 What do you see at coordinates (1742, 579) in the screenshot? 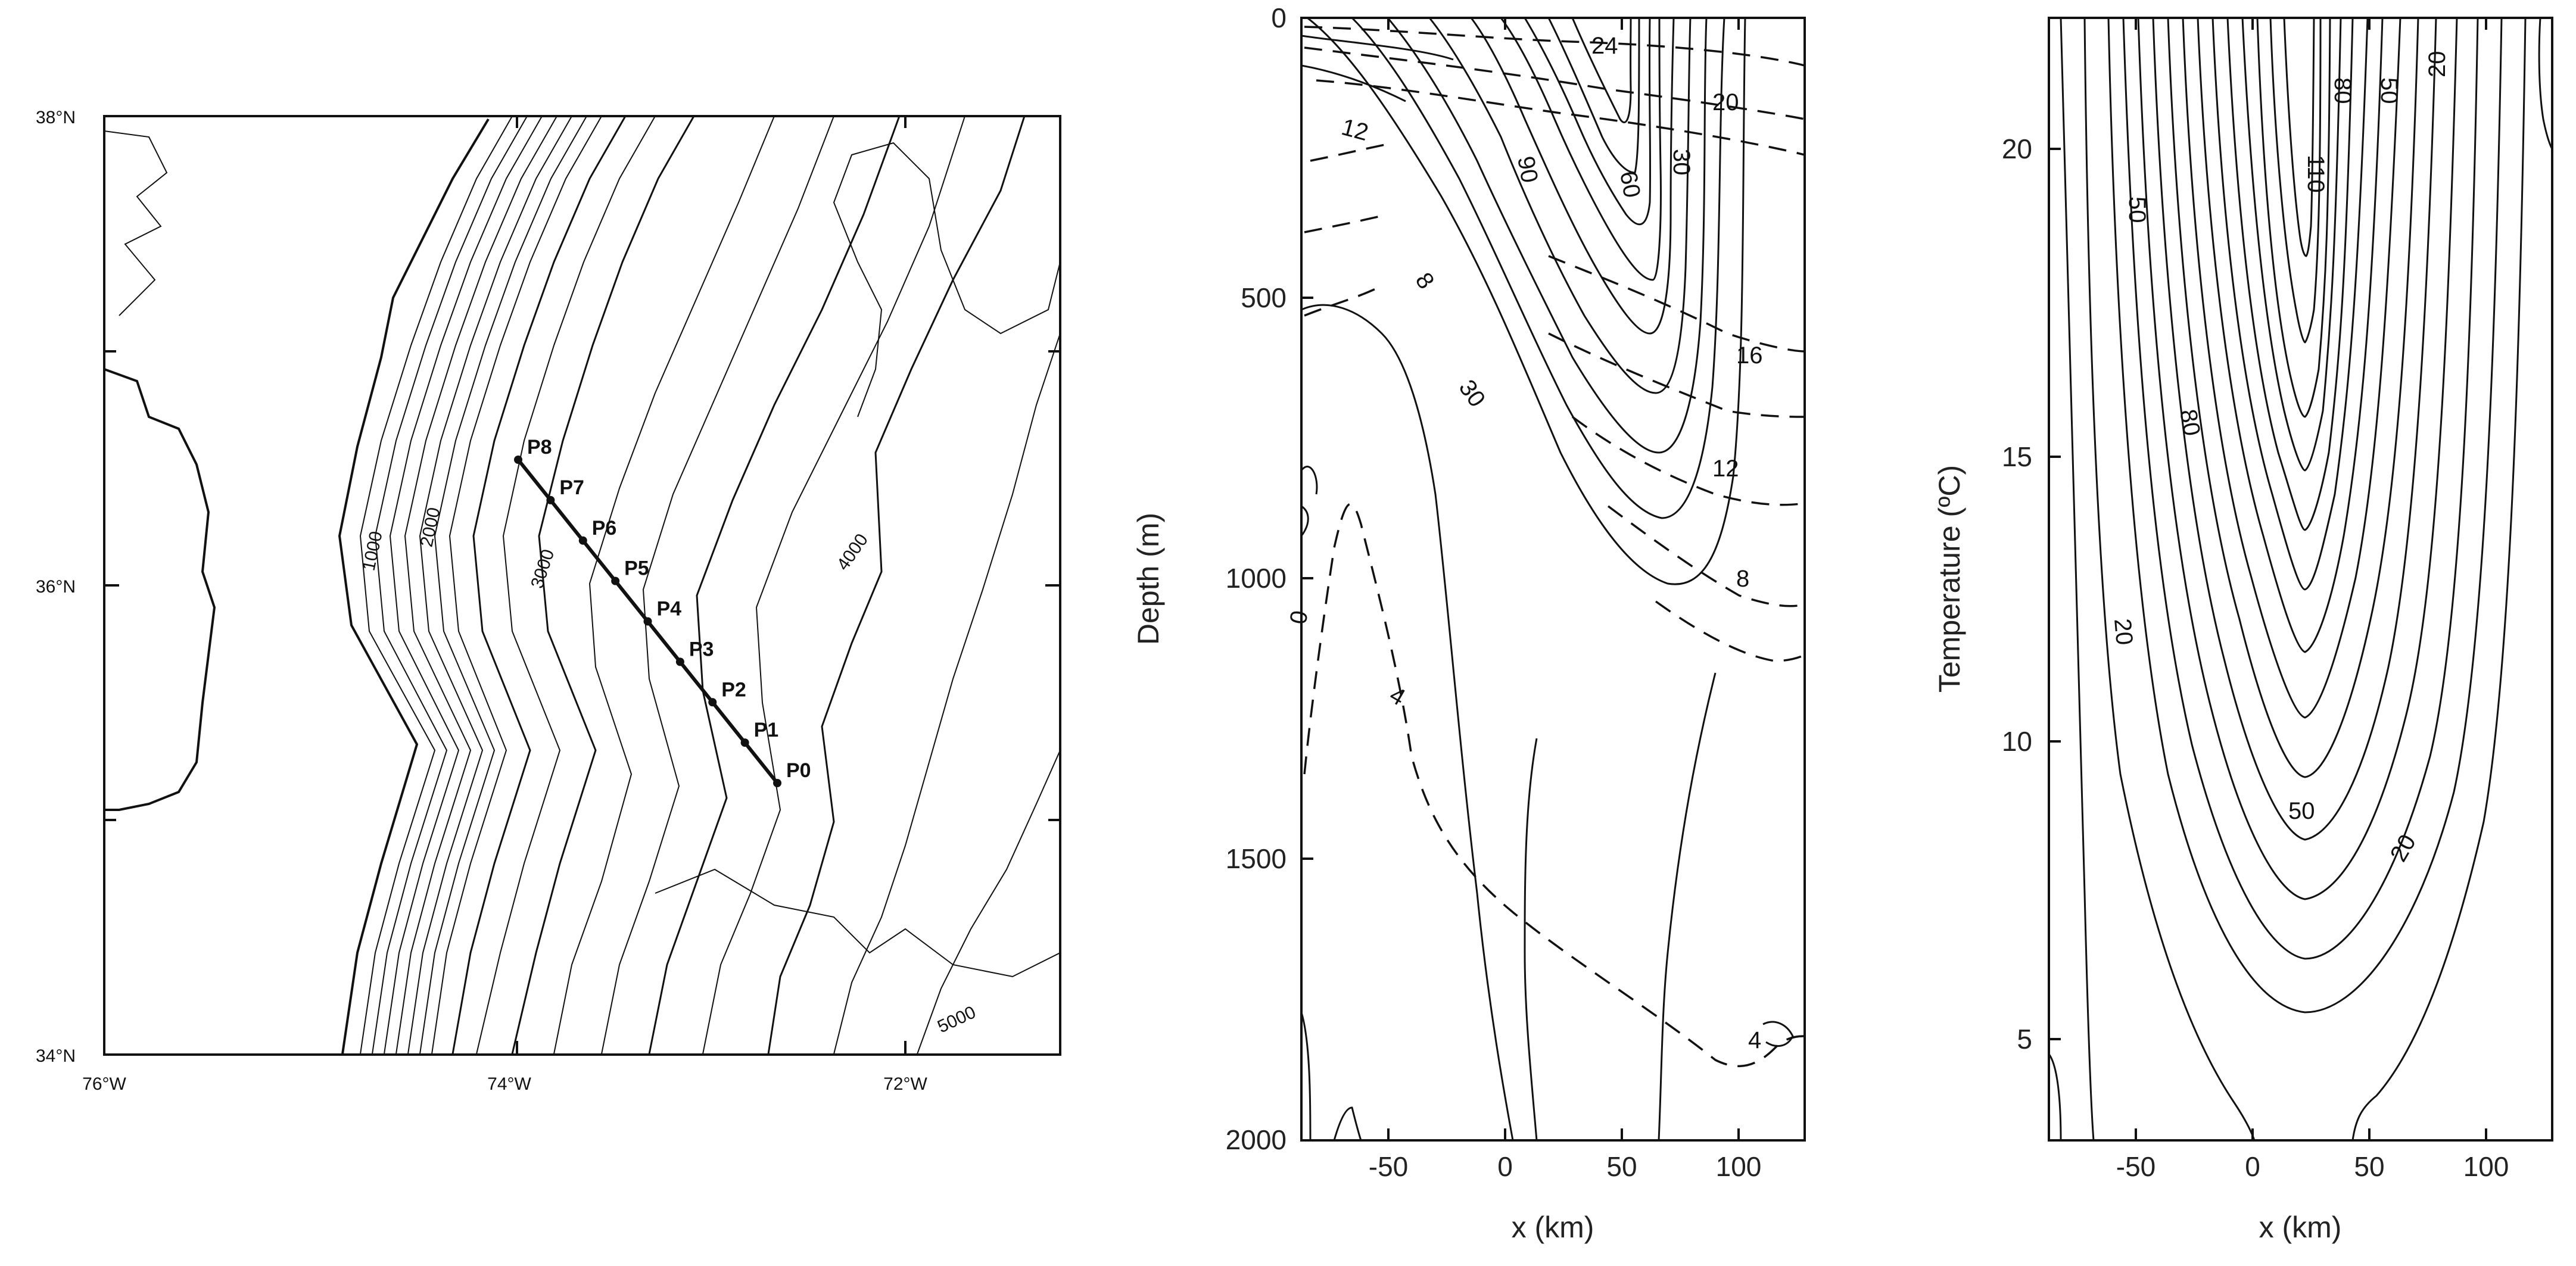
I see `depth-temp-label-8: 8` at bounding box center [1742, 579].